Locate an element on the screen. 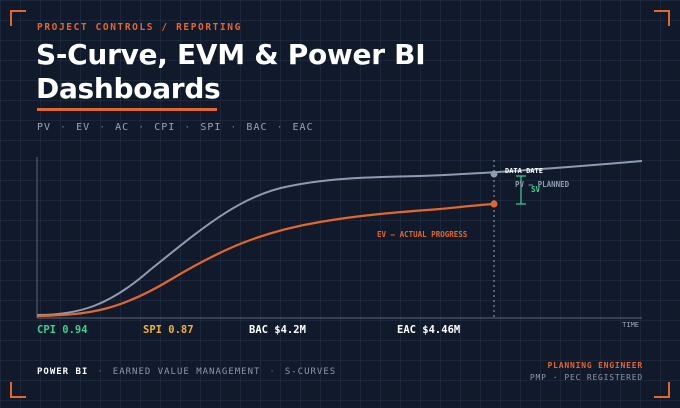 The width and height of the screenshot is (680, 408). footer-credentials: PLANNING ENGINEER PMP · PEC REGISTERED is located at coordinates (586, 371).